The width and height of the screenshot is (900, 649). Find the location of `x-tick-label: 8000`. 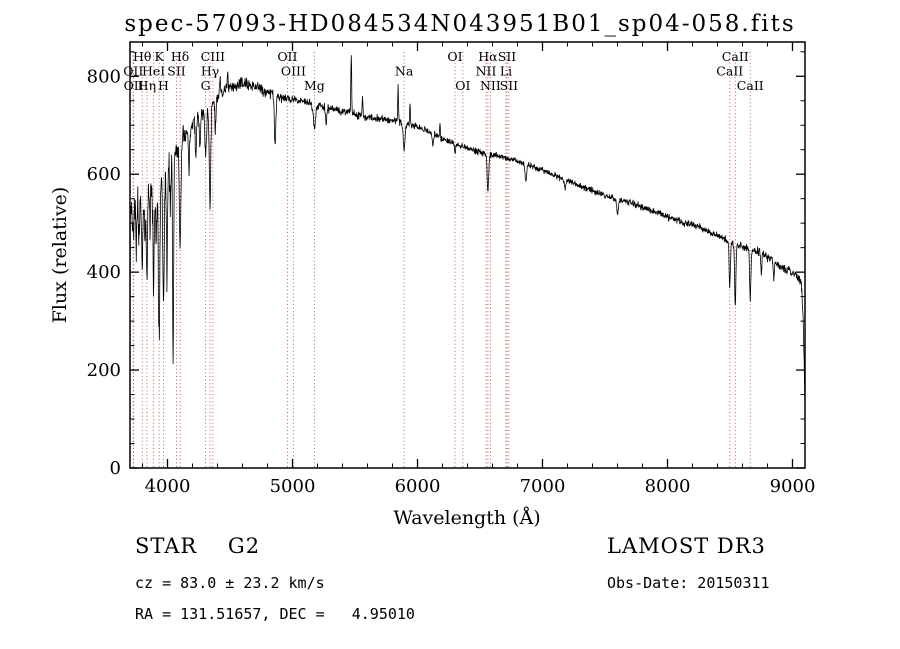

x-tick-label: 8000 is located at coordinates (668, 486).